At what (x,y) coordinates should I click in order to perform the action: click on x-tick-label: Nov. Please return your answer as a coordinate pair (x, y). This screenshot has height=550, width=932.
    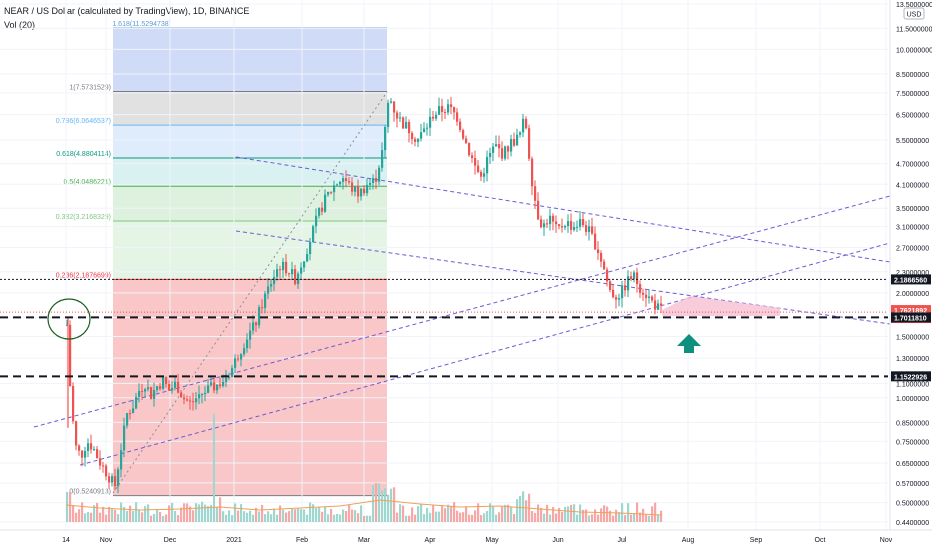
    Looking at the image, I should click on (106, 540).